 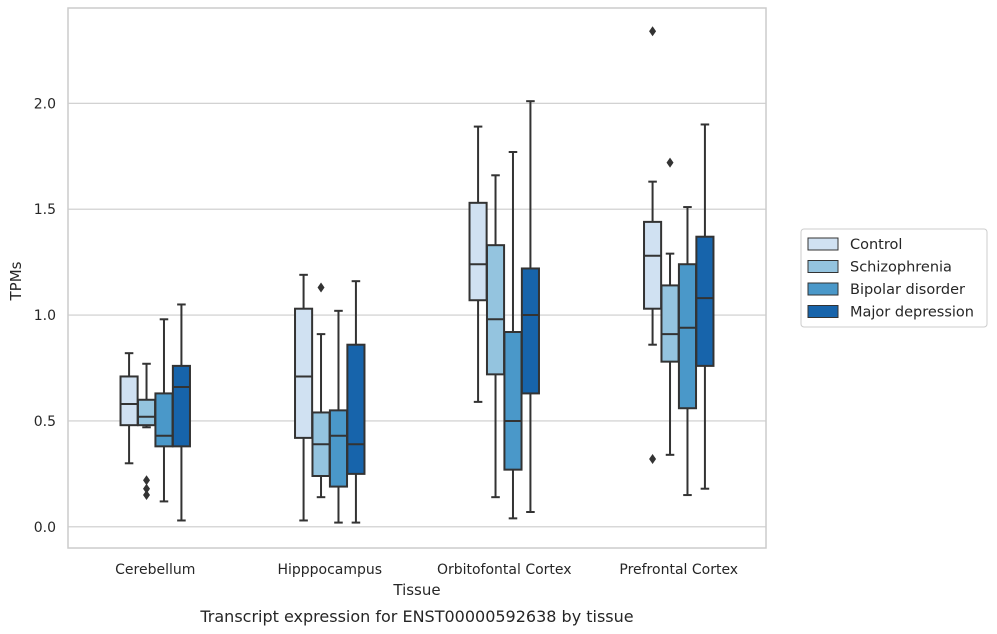 I want to click on legend-frame, so click(x=894, y=278).